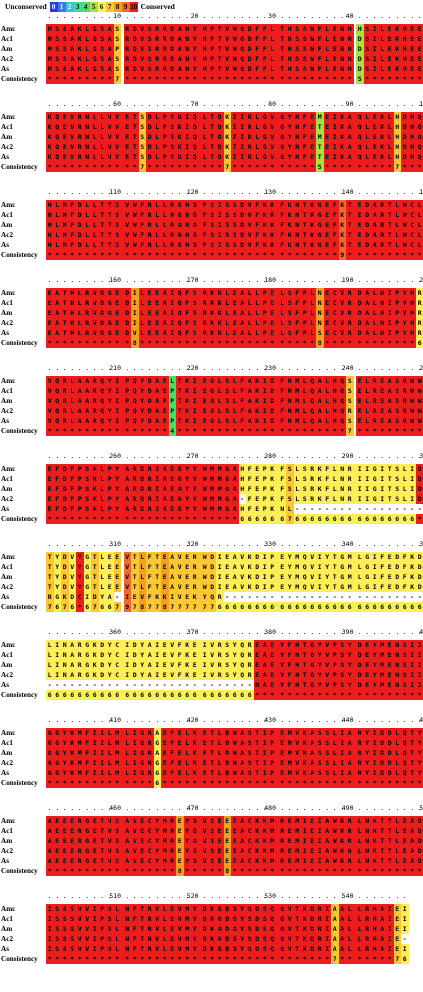  What do you see at coordinates (272, 929) in the screenshot?
I see `residue-cell: Q` at bounding box center [272, 929].